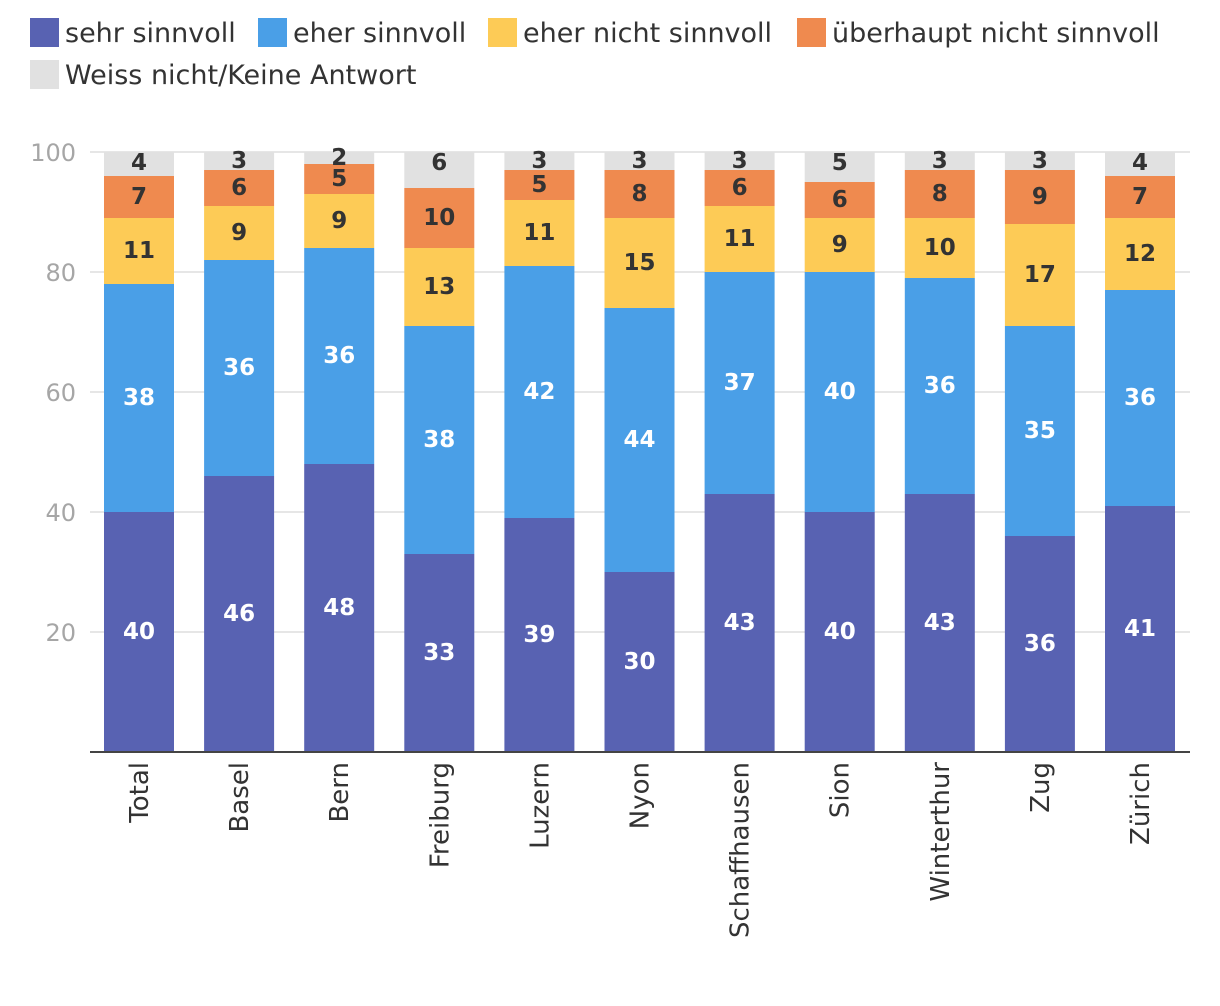 The image size is (1220, 1006). I want to click on data-label: 8, so click(940, 194).